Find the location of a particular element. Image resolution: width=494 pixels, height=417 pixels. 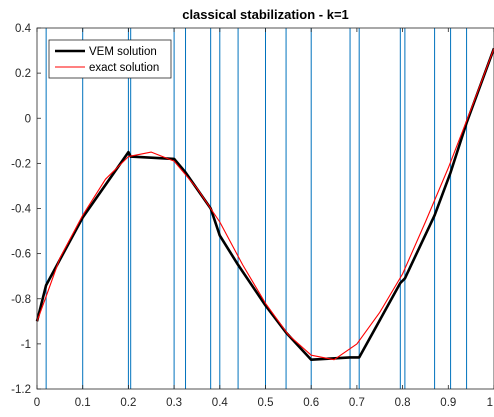

x-tick-label: 0.1 is located at coordinates (83, 403).